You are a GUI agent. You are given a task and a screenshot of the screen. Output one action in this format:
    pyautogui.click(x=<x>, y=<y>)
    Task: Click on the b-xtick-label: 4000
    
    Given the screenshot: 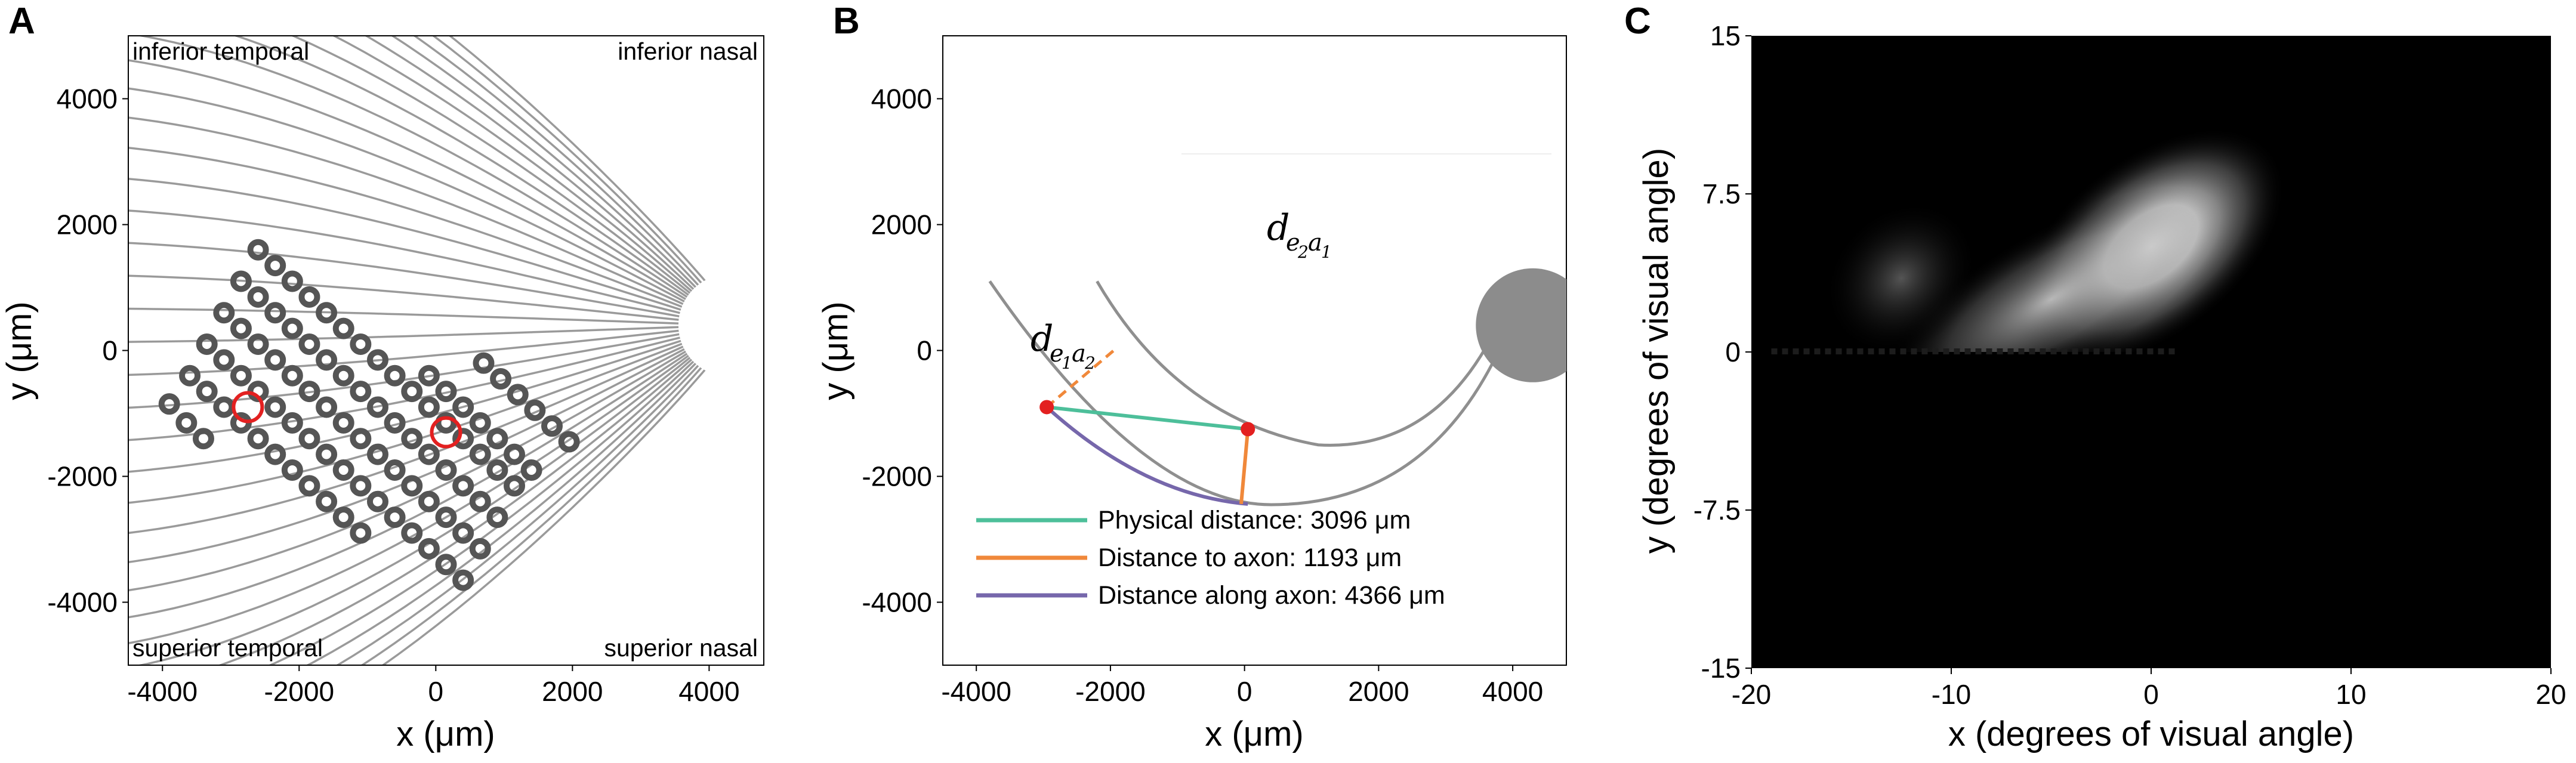 What is the action you would take?
    pyautogui.click(x=1513, y=691)
    